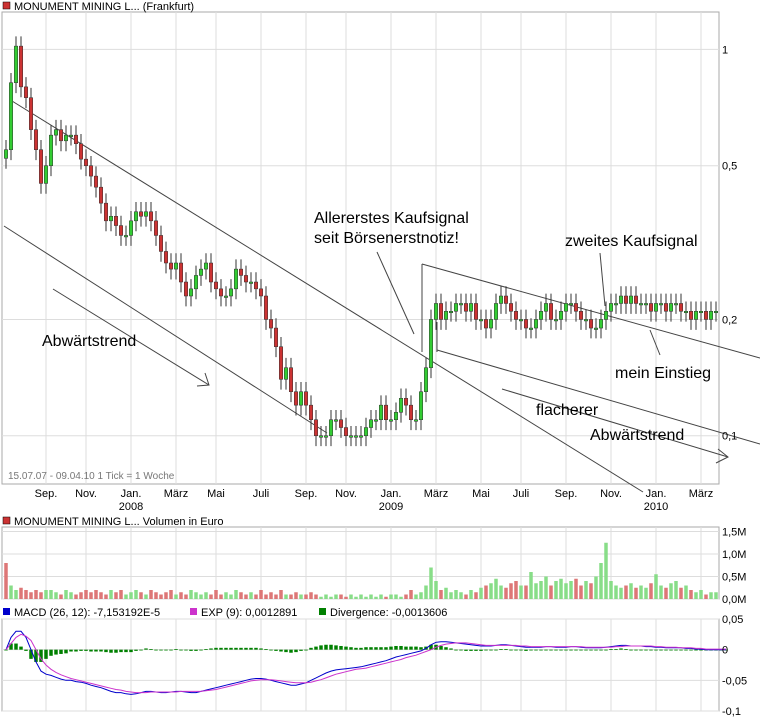 The height and width of the screenshot is (718, 760). Describe the element at coordinates (91, 476) in the screenshot. I see `date-range-label: 15.07.07 - 09.04.10 1 Tick = 1 Woche` at that location.